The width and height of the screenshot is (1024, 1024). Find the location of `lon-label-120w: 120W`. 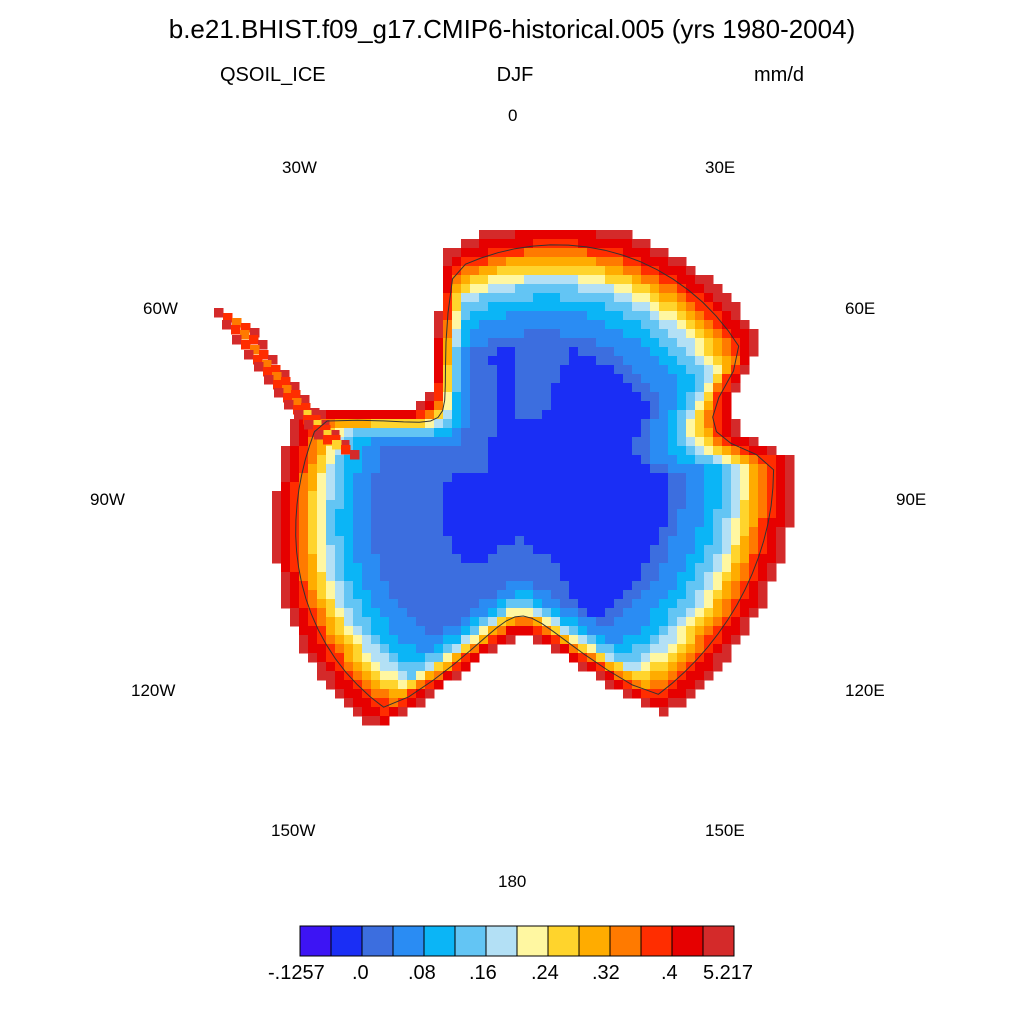

lon-label-120w: 120W is located at coordinates (153, 690).